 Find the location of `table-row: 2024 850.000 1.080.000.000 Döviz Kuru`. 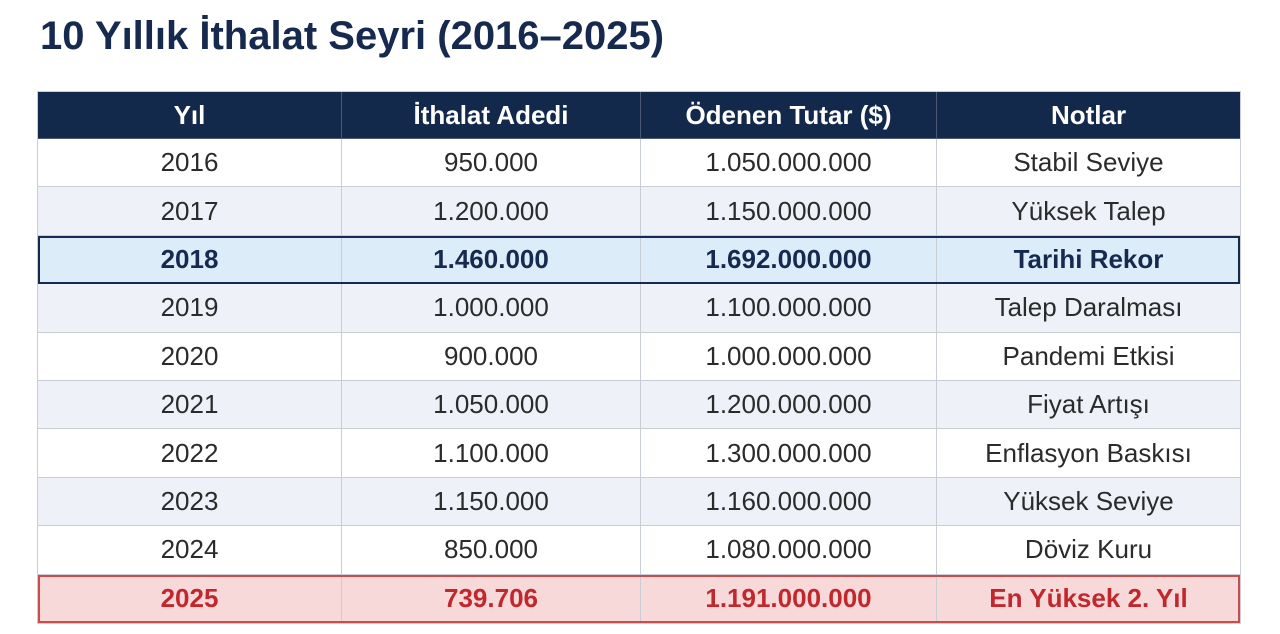

table-row: 2024 850.000 1.080.000.000 Döviz Kuru is located at coordinates (639, 550).